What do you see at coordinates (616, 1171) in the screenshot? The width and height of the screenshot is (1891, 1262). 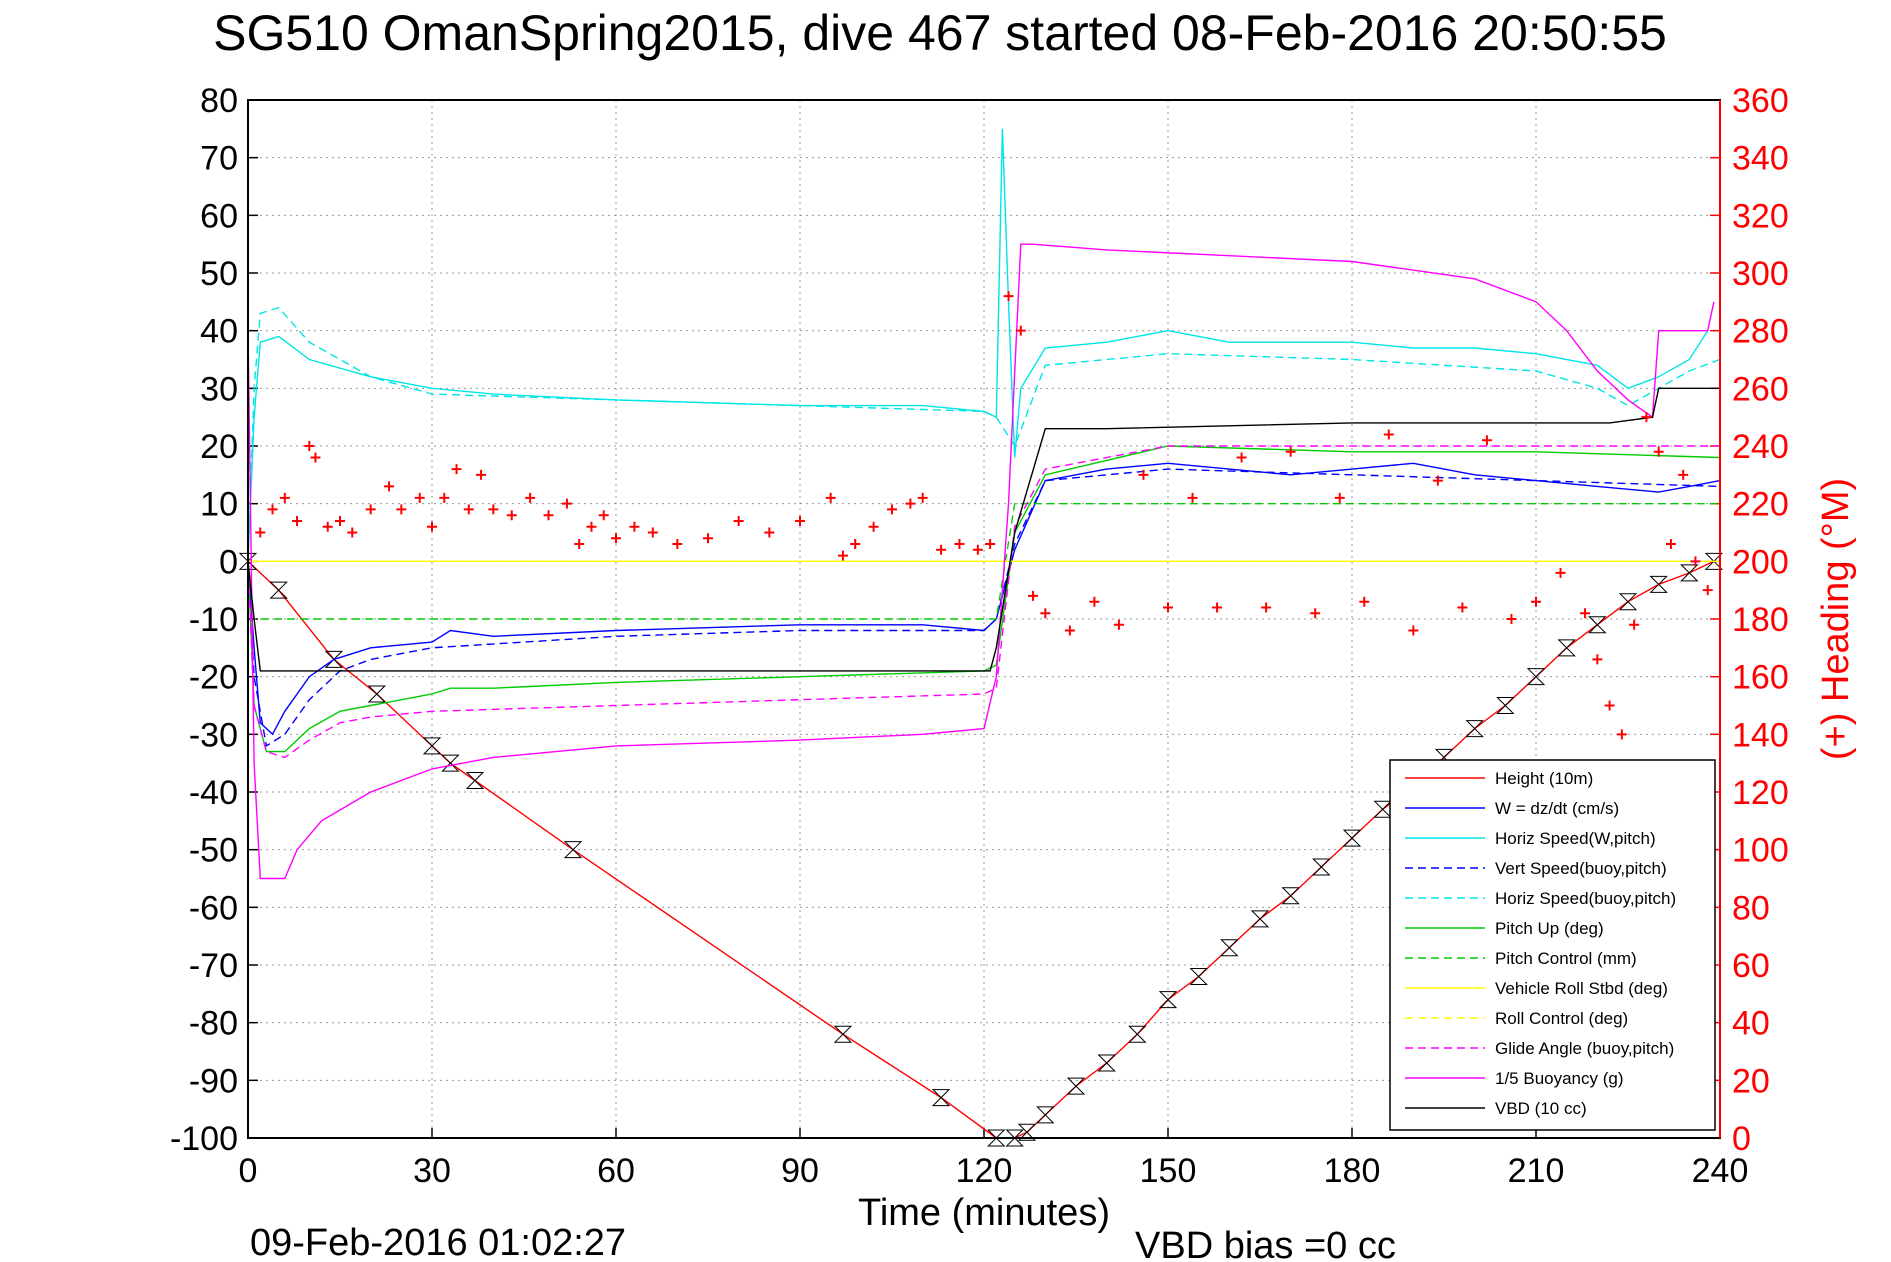 I see `x-tick-label: 60` at bounding box center [616, 1171].